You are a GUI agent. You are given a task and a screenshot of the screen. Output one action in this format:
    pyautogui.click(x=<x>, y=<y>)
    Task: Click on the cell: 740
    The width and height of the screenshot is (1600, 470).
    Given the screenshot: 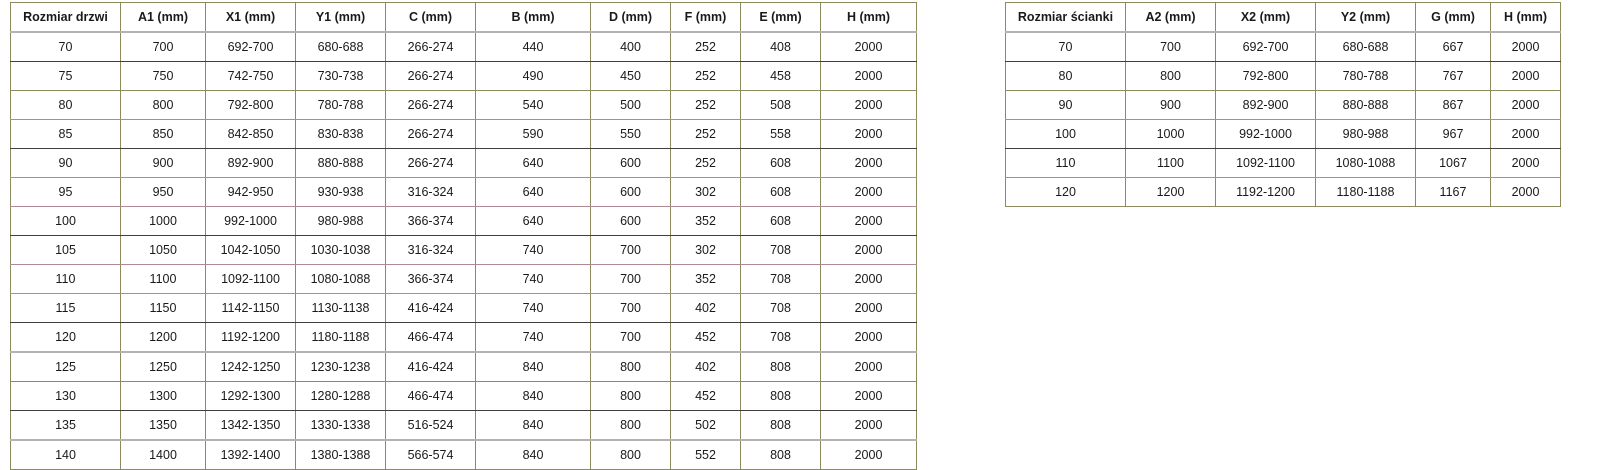 What is the action you would take?
    pyautogui.click(x=533, y=250)
    